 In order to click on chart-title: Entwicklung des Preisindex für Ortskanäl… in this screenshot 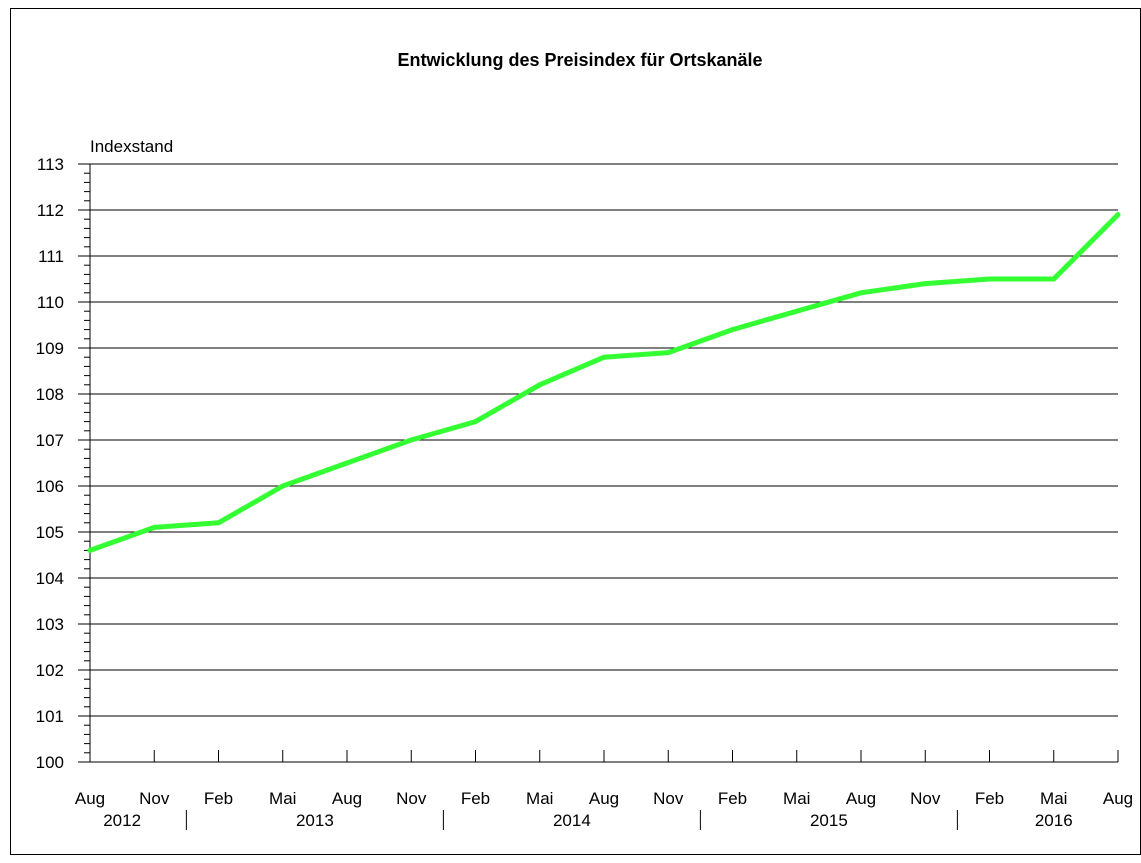, I will do `click(579, 60)`.